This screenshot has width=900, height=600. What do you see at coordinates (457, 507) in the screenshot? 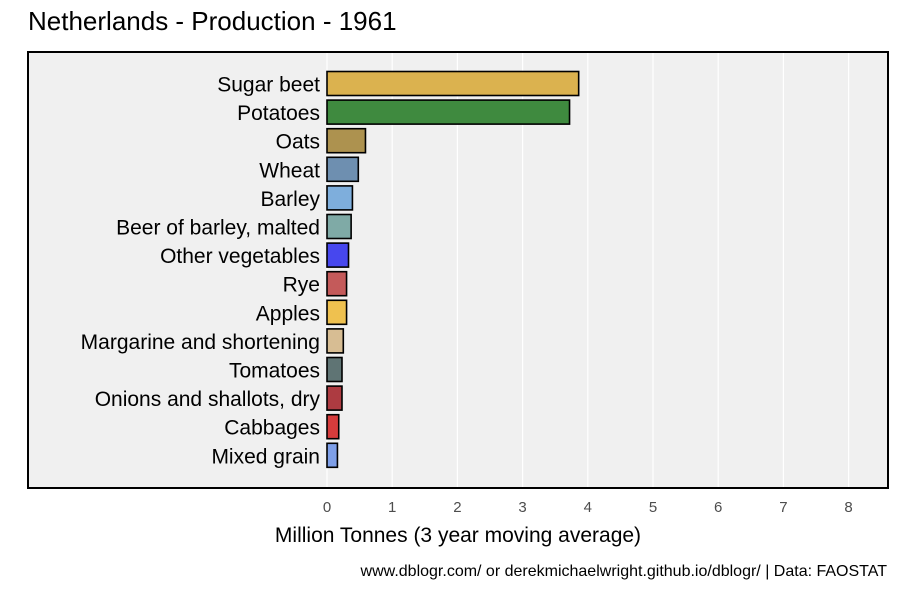
I see `x-tick-label-2: 2` at bounding box center [457, 507].